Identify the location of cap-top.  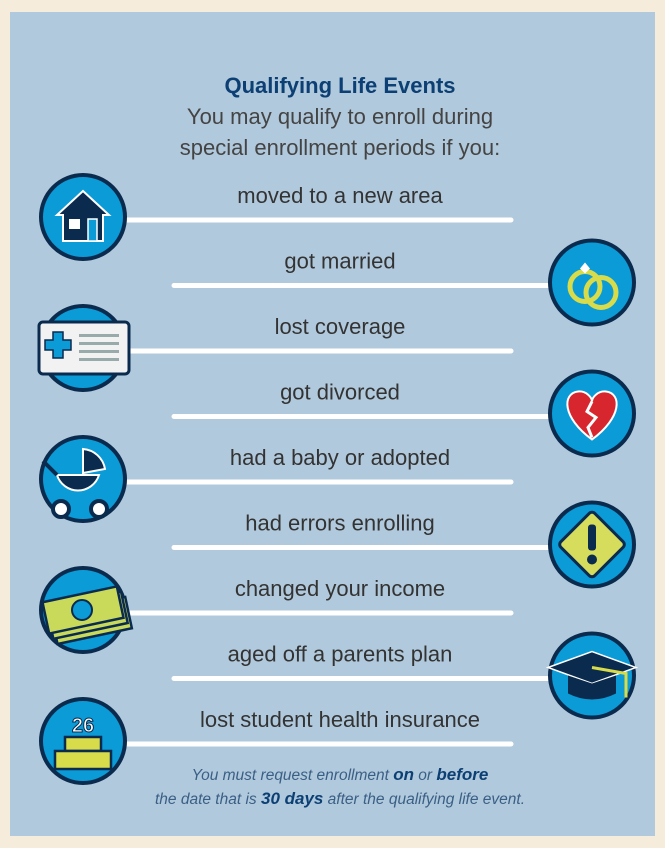
(592, 667).